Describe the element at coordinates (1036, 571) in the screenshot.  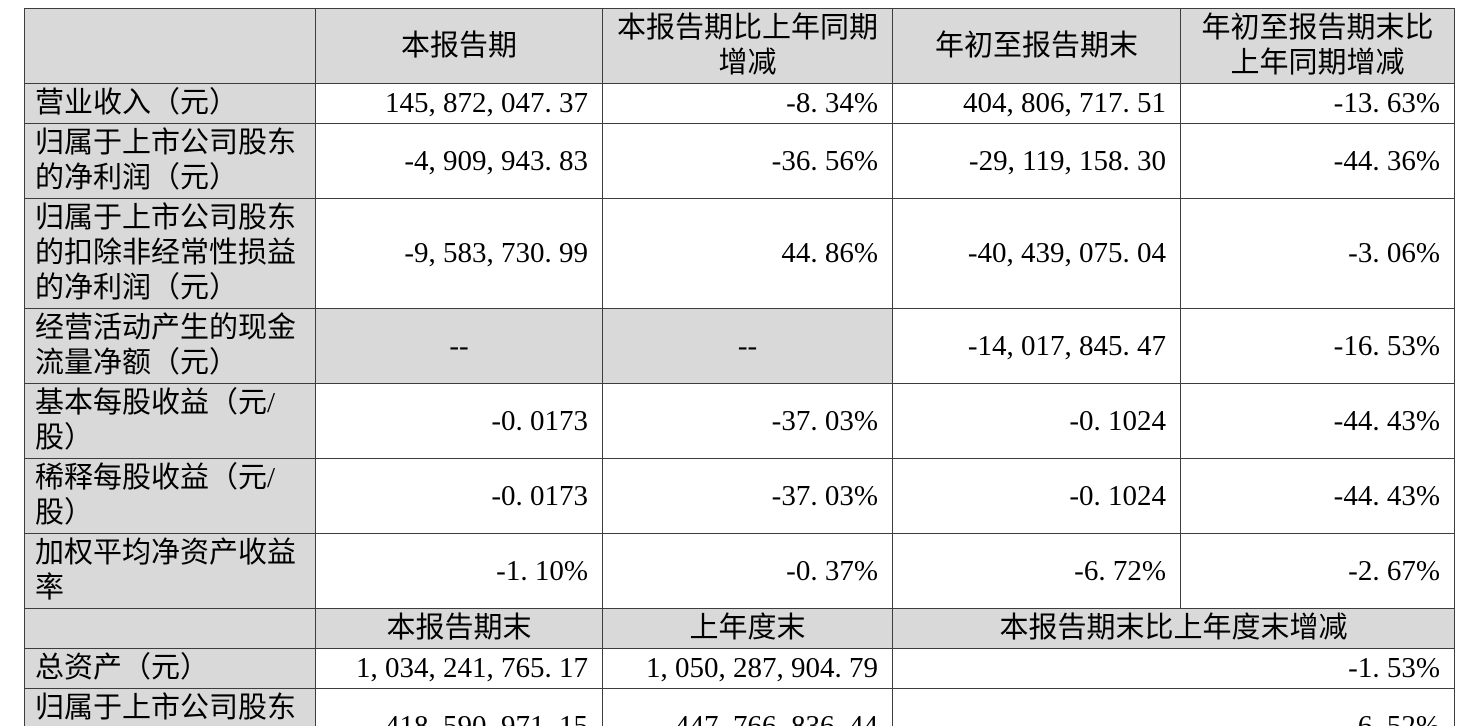
I see `value-cell: -6. 72%` at that location.